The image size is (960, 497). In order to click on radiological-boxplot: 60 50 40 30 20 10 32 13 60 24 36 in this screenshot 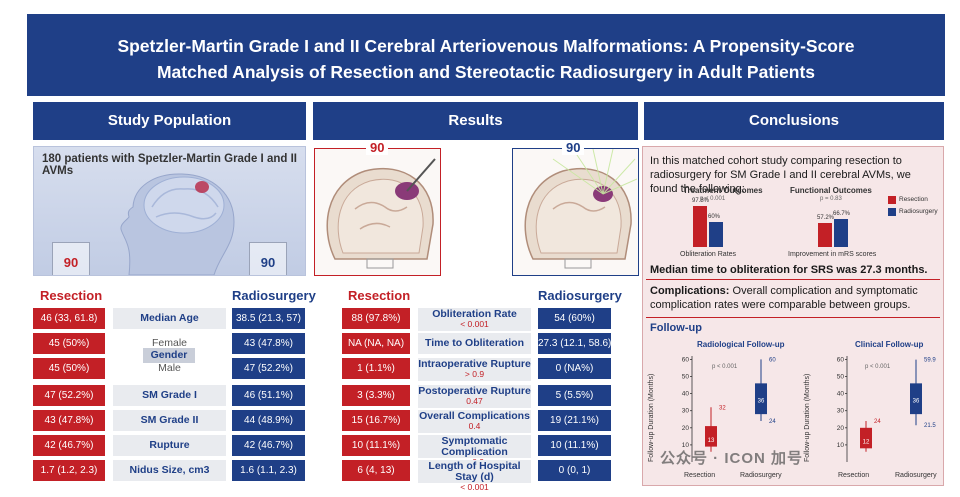, I will do `click(729, 409)`.